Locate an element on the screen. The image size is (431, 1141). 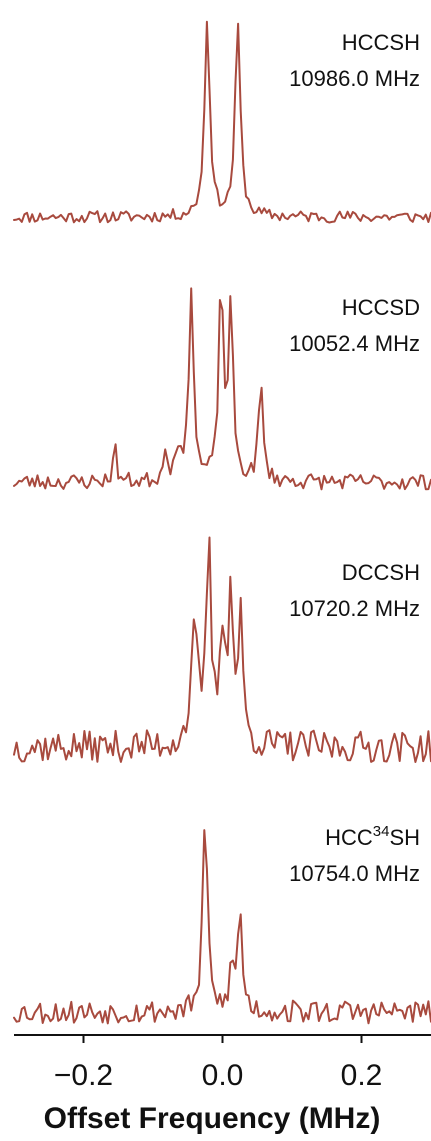
molecule-label-main: HCCSH is located at coordinates (381, 42).